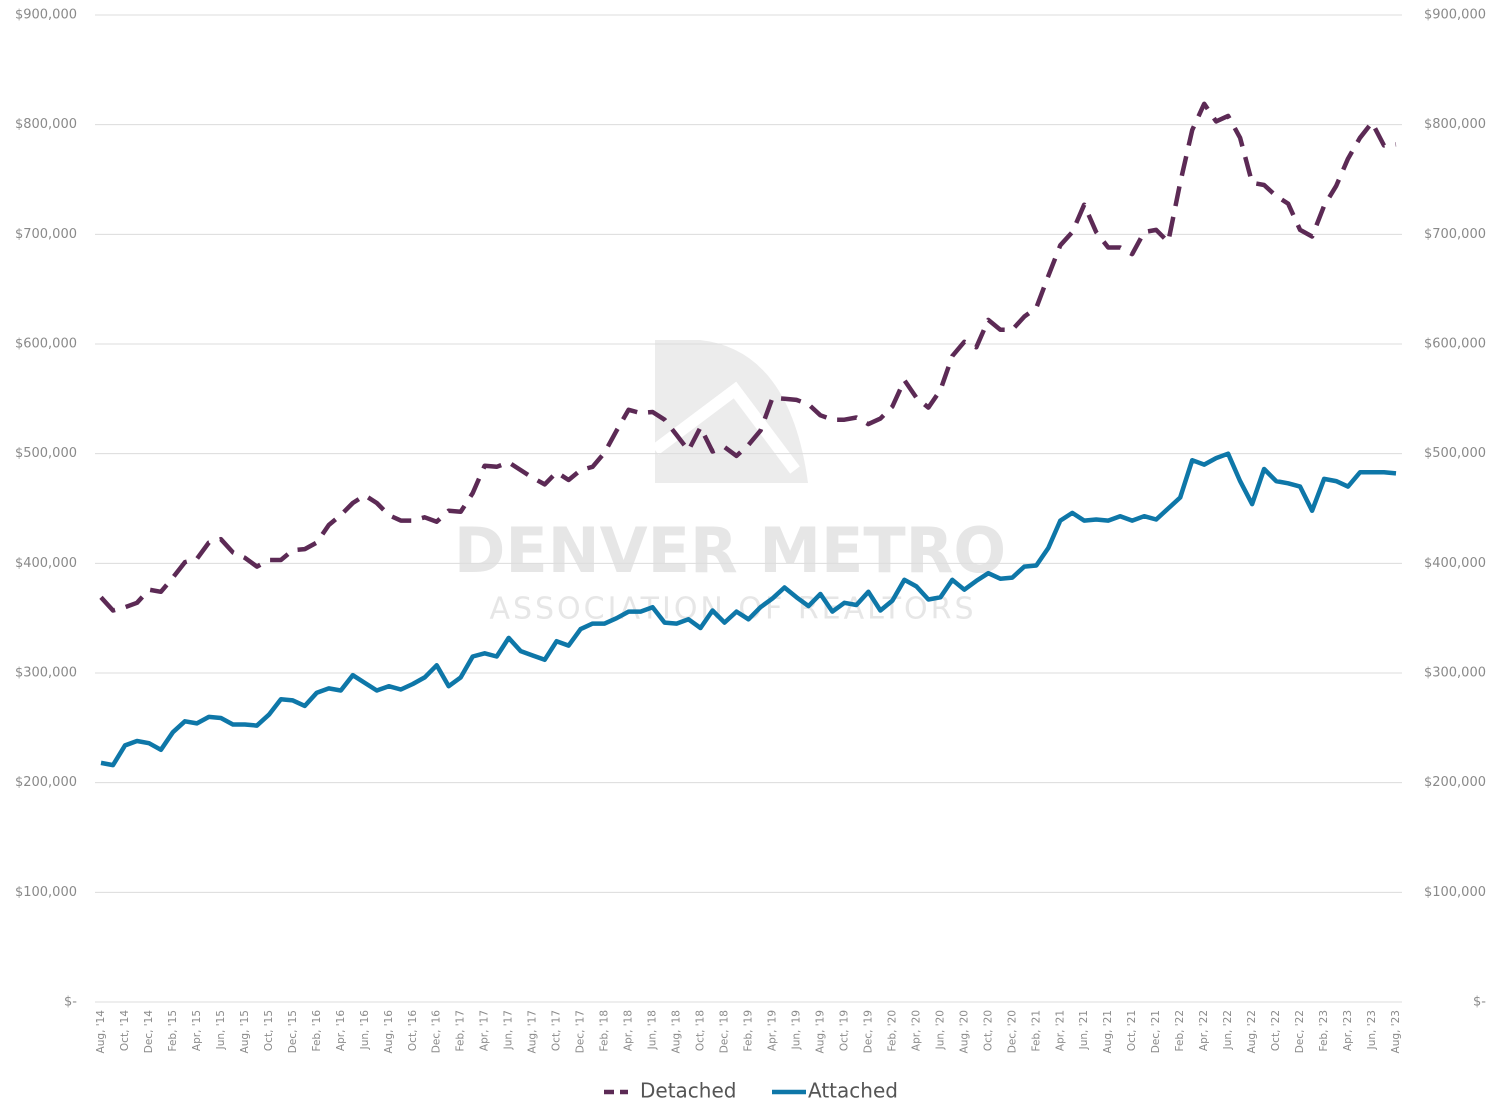 This screenshot has width=1493, height=1105. What do you see at coordinates (730, 483) in the screenshot?
I see `watermark: DENVER METRO ASSOCIATION OF REALTORS` at bounding box center [730, 483].